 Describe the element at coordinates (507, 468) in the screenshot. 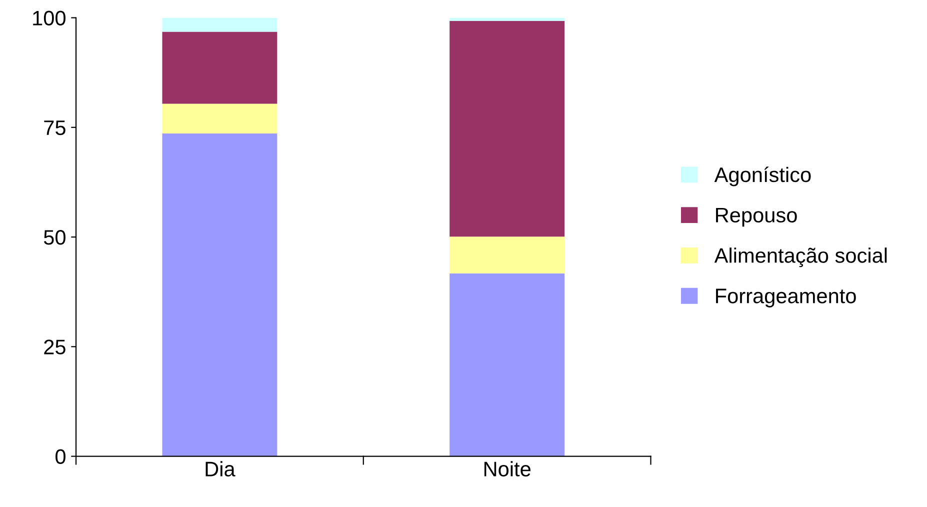

I see `x-tick-label: Noite` at that location.